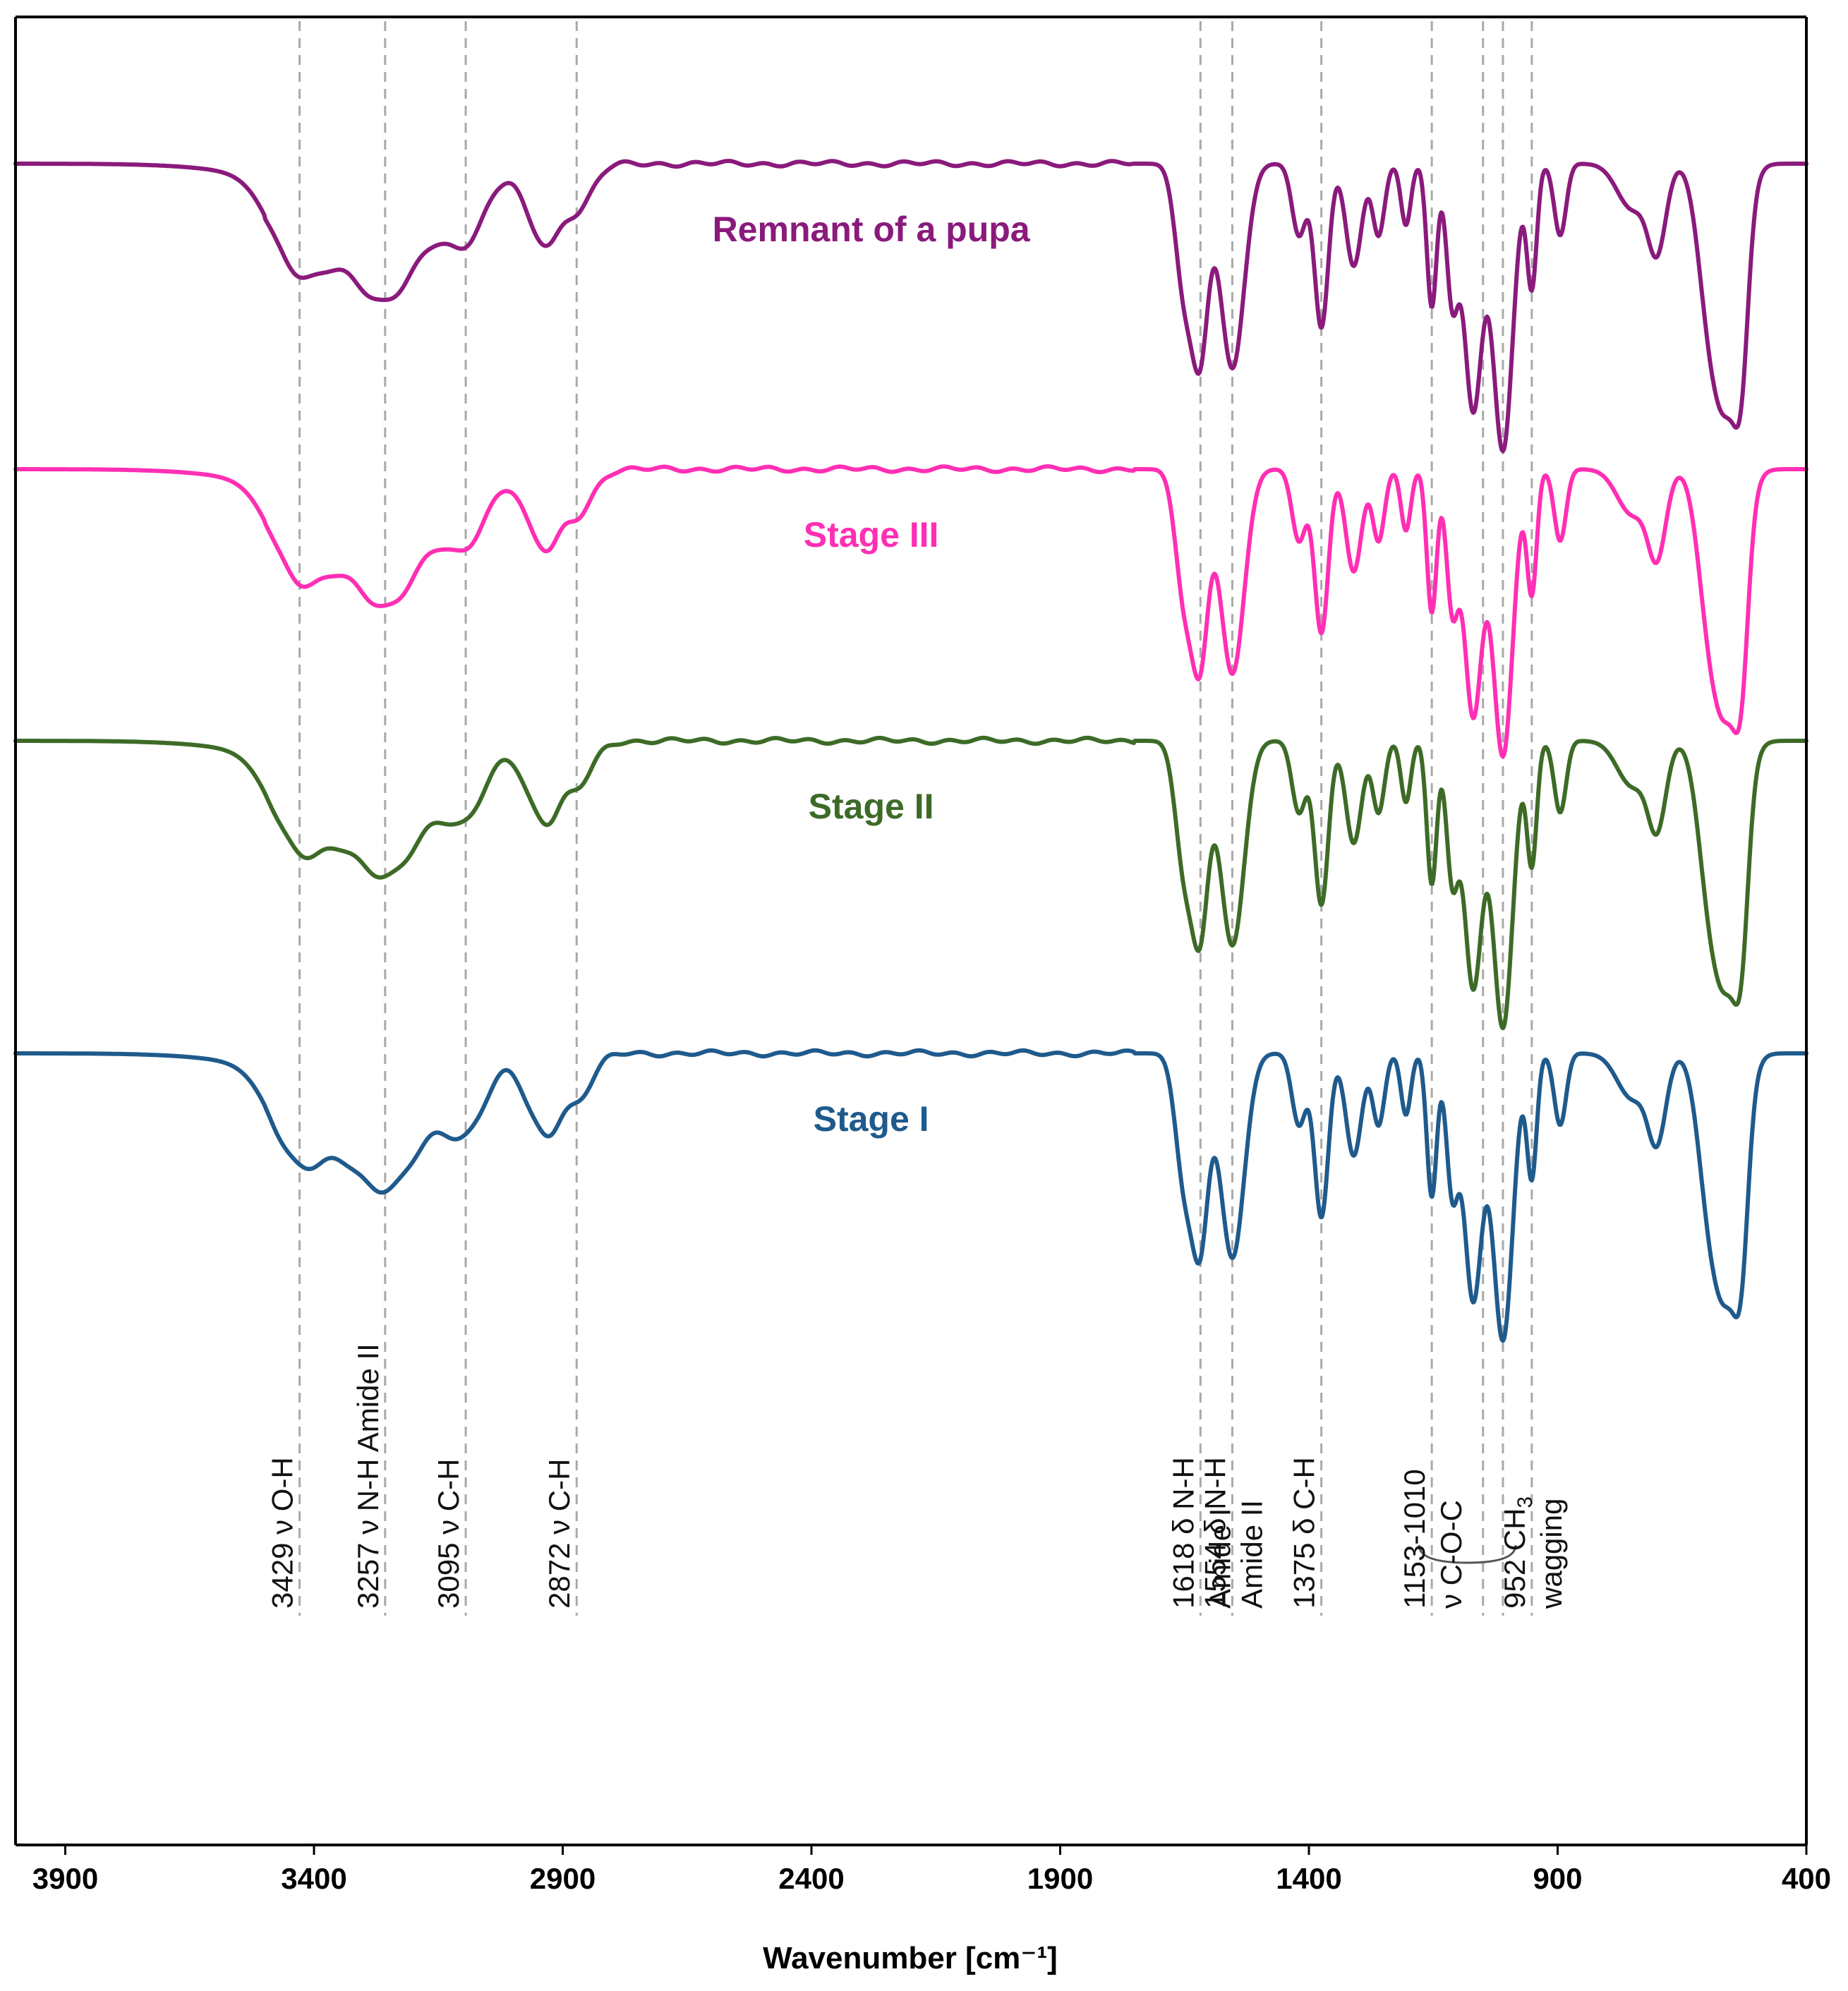 The width and height of the screenshot is (1848, 1991). I want to click on spectrum-line-pupa, so click(910, 306).